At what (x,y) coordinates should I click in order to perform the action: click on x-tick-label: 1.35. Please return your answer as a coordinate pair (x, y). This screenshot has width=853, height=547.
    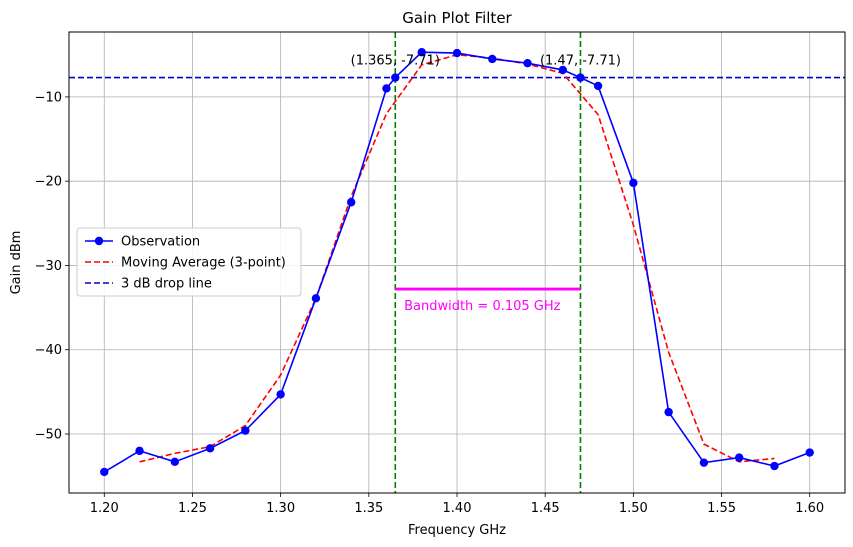
    Looking at the image, I should click on (368, 508).